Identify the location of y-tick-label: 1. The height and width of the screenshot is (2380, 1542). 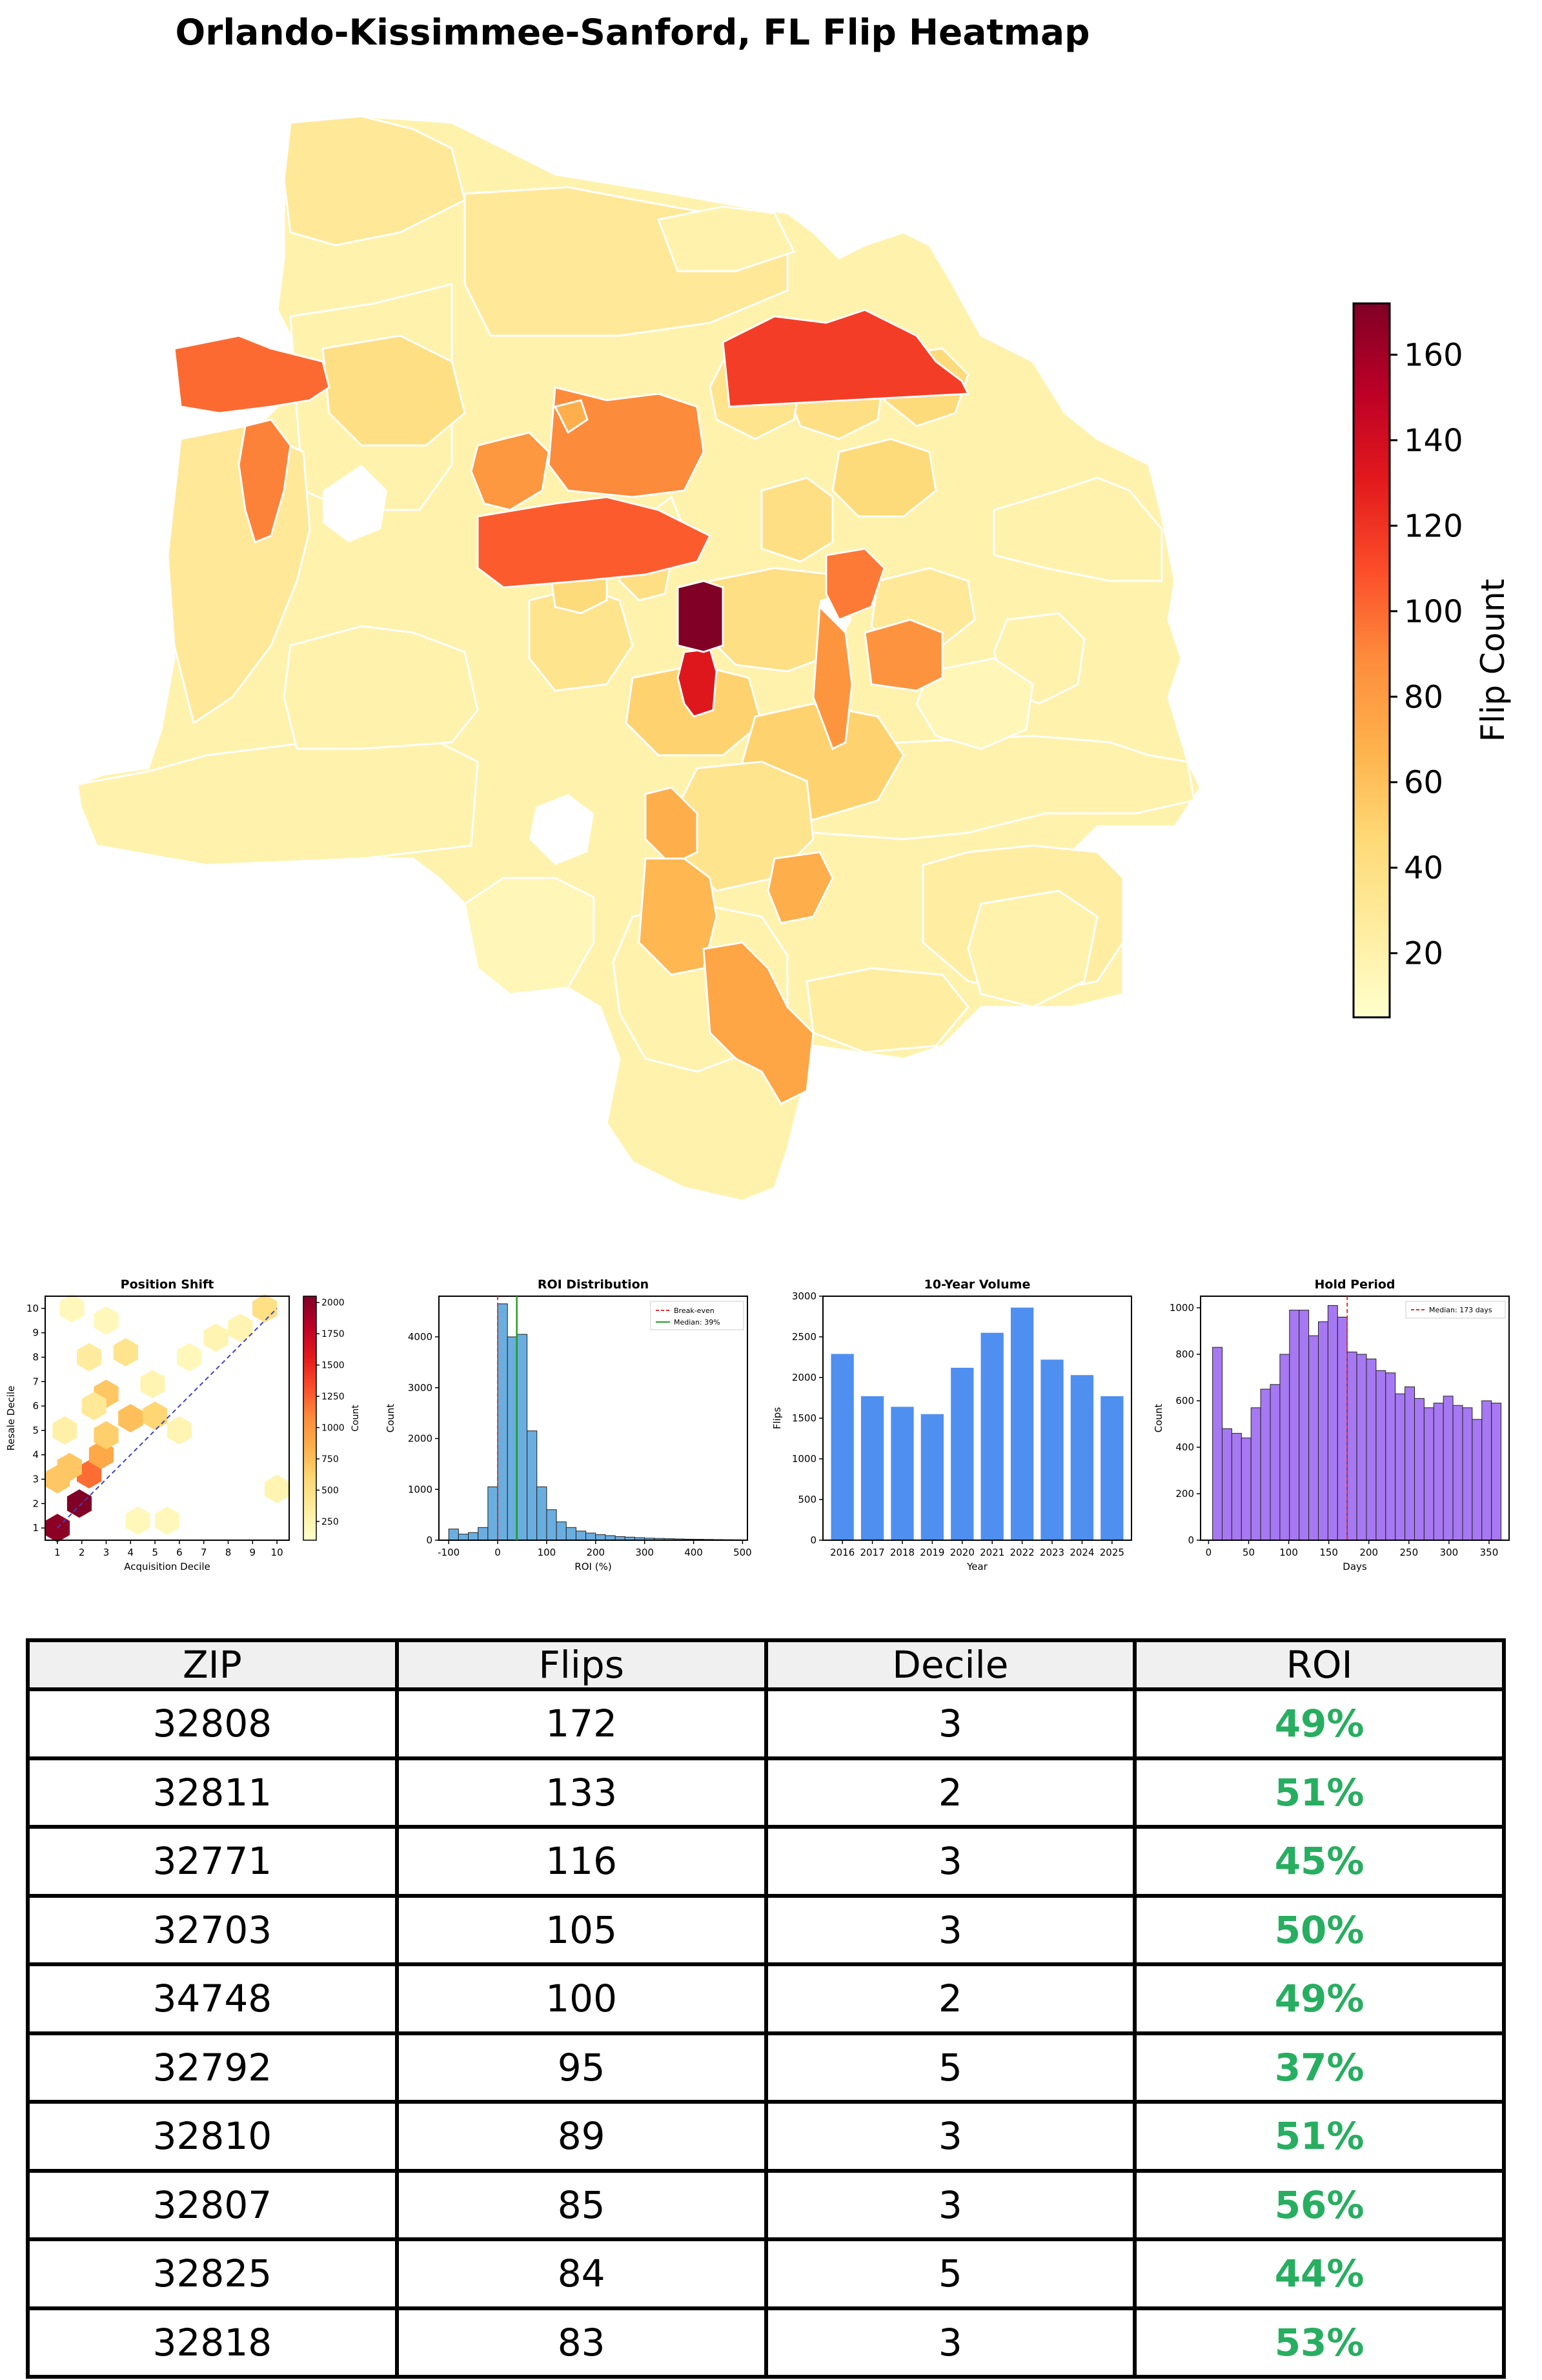
(36, 1528).